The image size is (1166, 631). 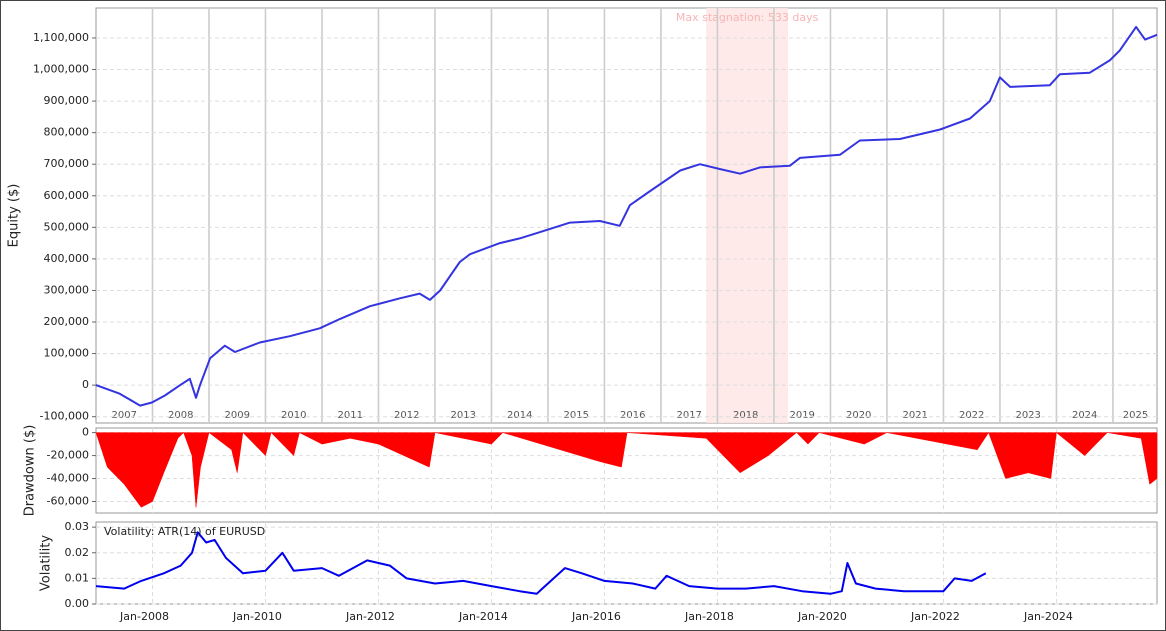 What do you see at coordinates (1135, 415) in the screenshot?
I see `year-label: 2025` at bounding box center [1135, 415].